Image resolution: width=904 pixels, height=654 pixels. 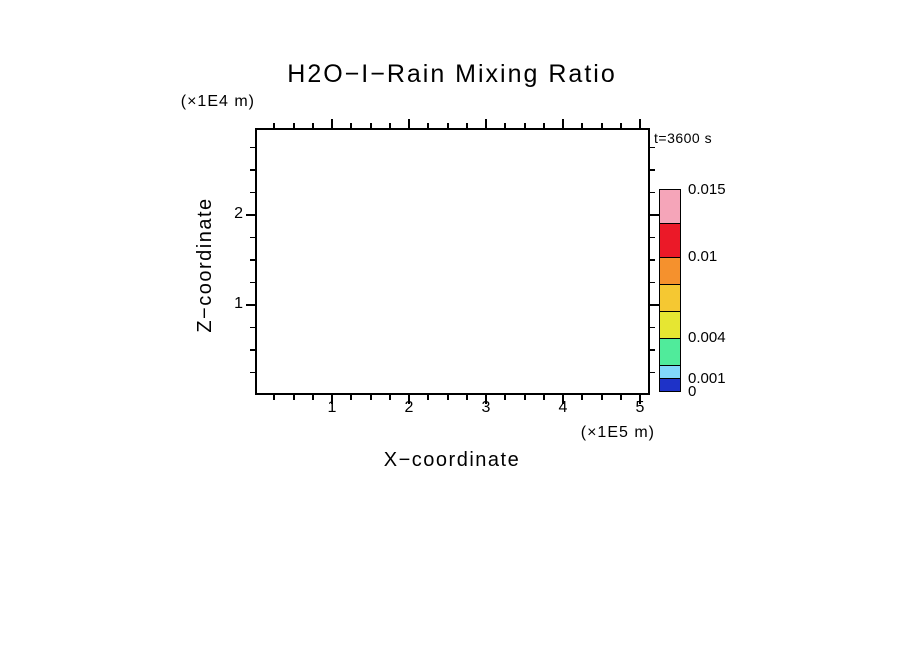 What do you see at coordinates (707, 338) in the screenshot?
I see `colorbar-label: 0.004` at bounding box center [707, 338].